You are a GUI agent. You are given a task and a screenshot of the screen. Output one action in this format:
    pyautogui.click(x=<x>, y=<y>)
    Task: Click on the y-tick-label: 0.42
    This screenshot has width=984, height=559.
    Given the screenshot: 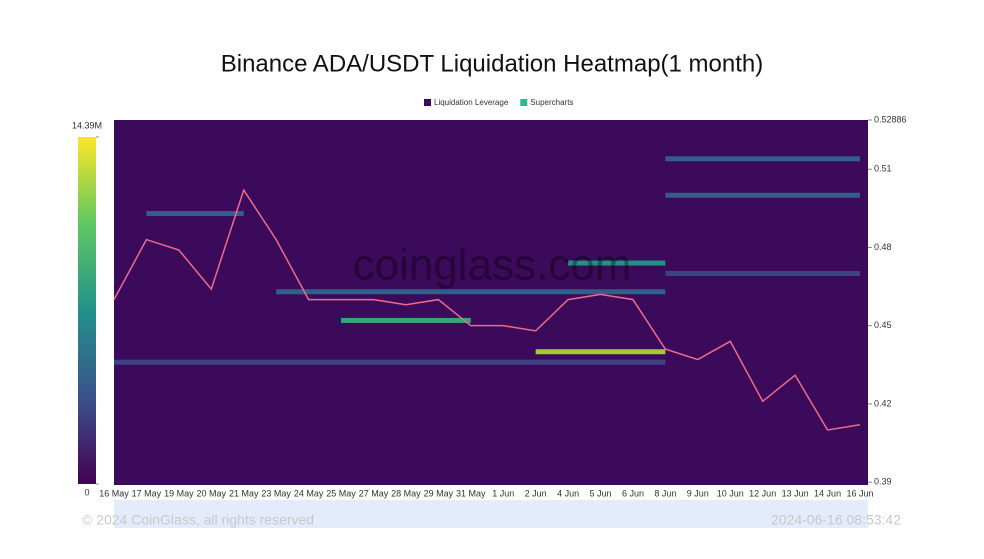 What is the action you would take?
    pyautogui.click(x=883, y=403)
    